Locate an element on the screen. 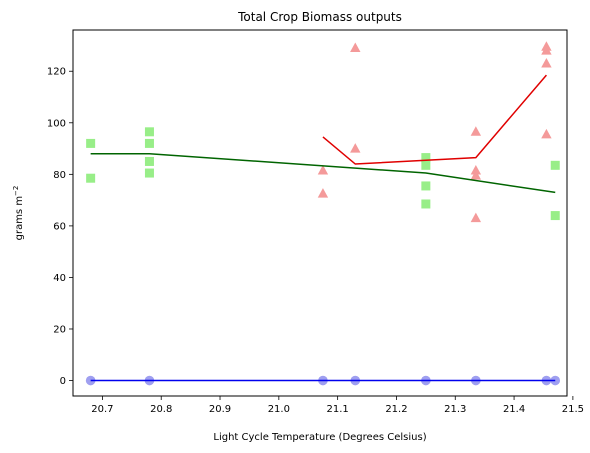 The image size is (590, 453). y-axis-label: grams m−2 is located at coordinates (18, 213).